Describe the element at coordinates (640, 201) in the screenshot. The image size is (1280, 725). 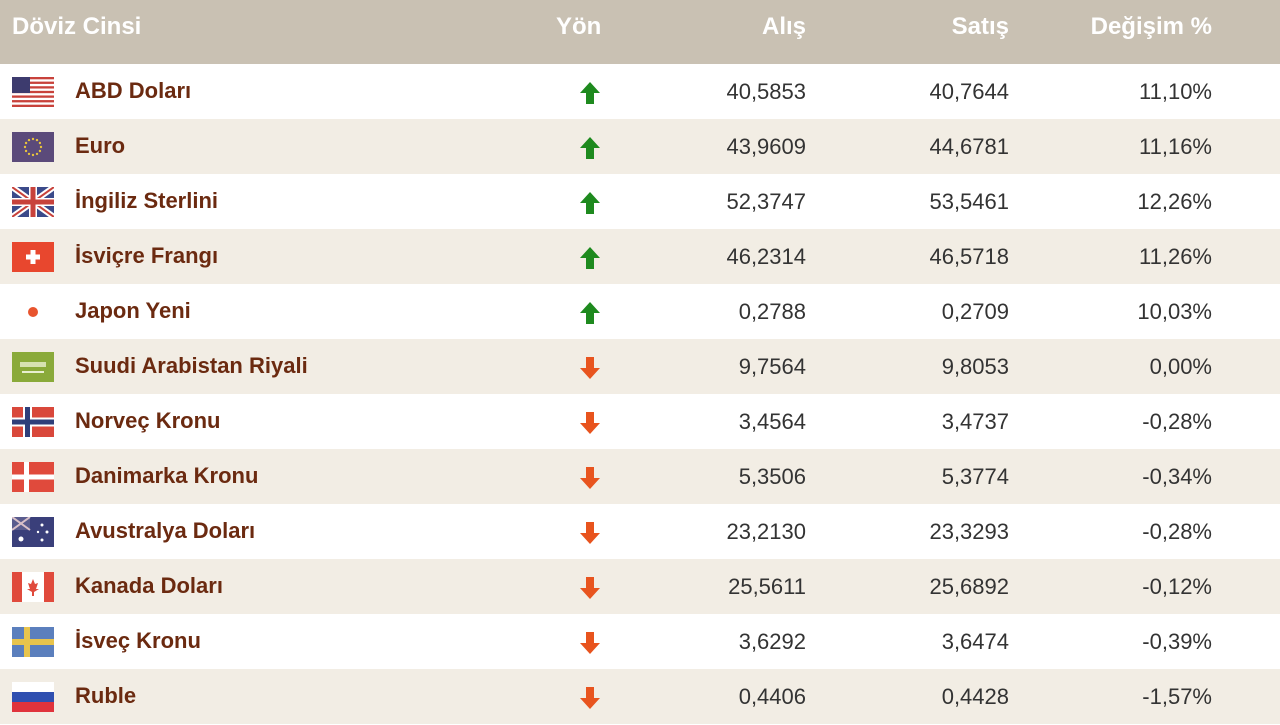
I see `table-row: İngiliz Sterlini 52,3747 53,5461 12,26%` at that location.